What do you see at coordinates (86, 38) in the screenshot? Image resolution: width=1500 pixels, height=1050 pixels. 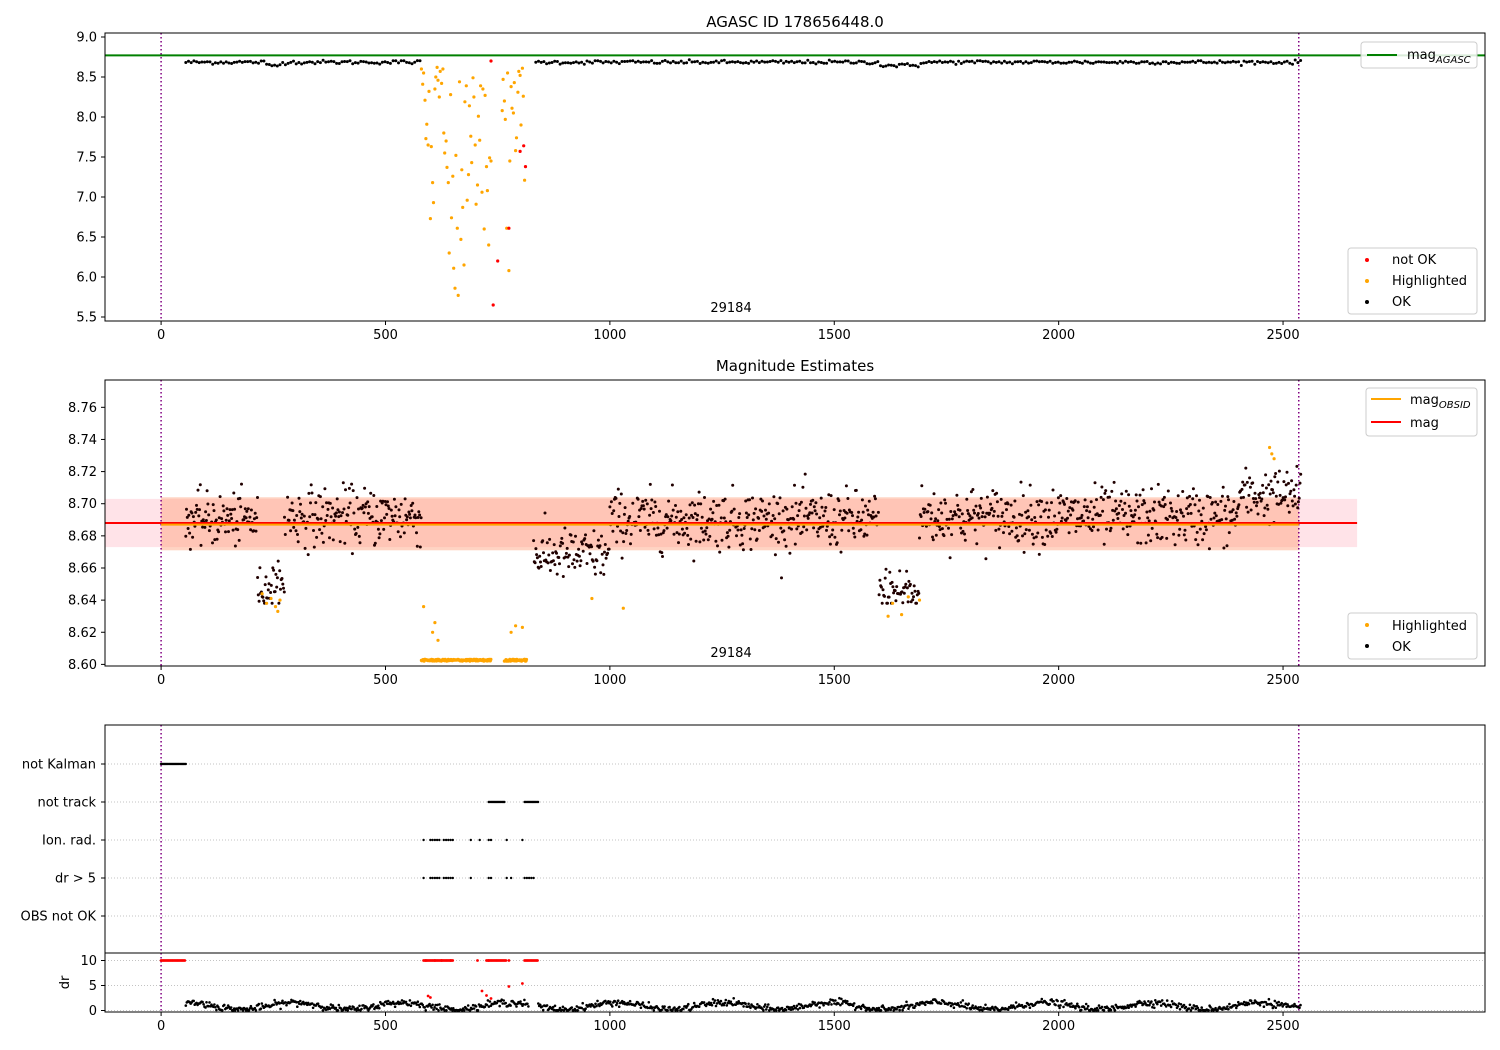 I see `y-tick-label: 9.0` at bounding box center [86, 38].